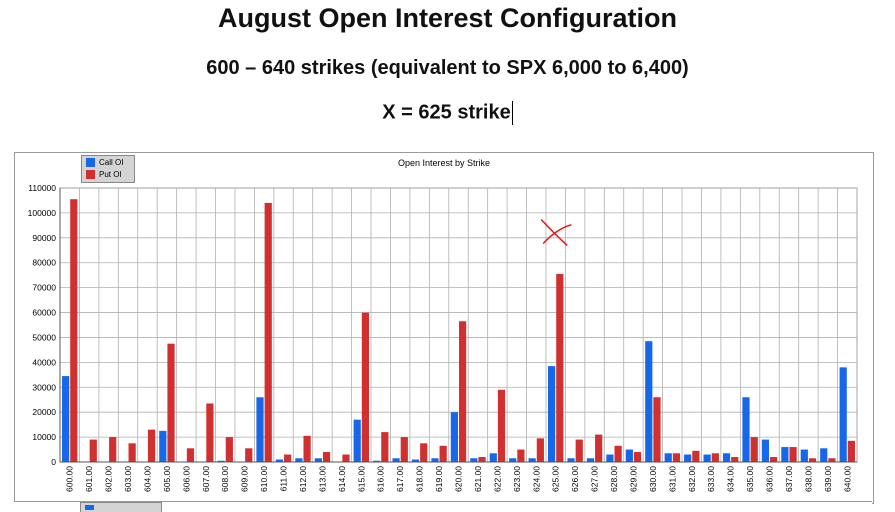 The width and height of the screenshot is (895, 512). I want to click on y-tick-label: 0, so click(53, 462).